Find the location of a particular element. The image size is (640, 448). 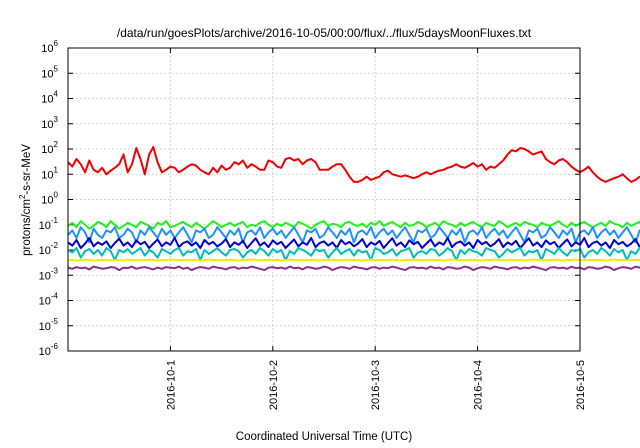

y-tick-label: 10⁻² is located at coordinates (49, 249).